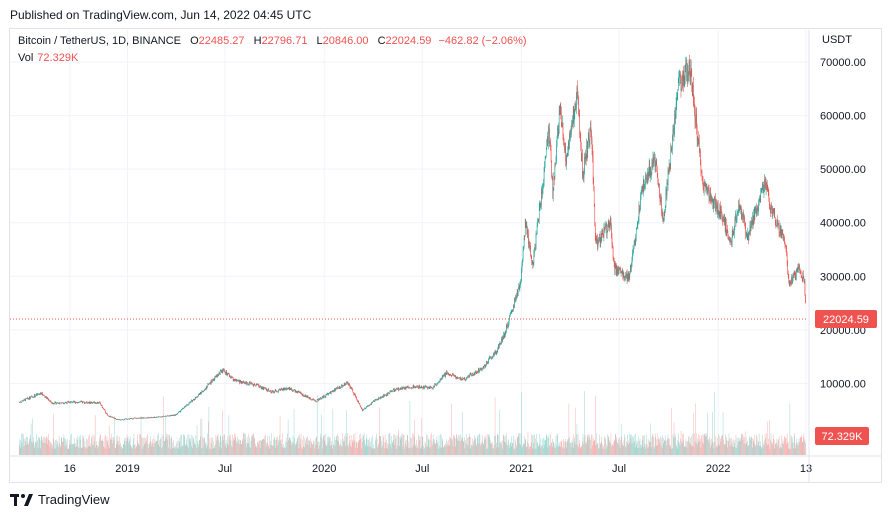  Describe the element at coordinates (60, 499) in the screenshot. I see `tradingview-brand: TradingView` at that location.